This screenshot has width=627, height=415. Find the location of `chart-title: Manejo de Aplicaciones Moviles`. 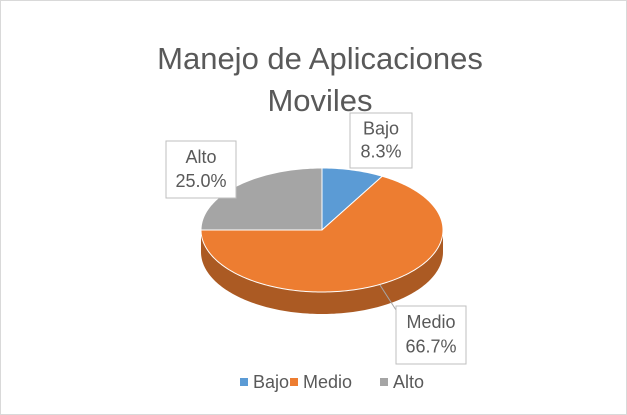

chart-title: Manejo de Aplicaciones Moviles is located at coordinates (320, 79).